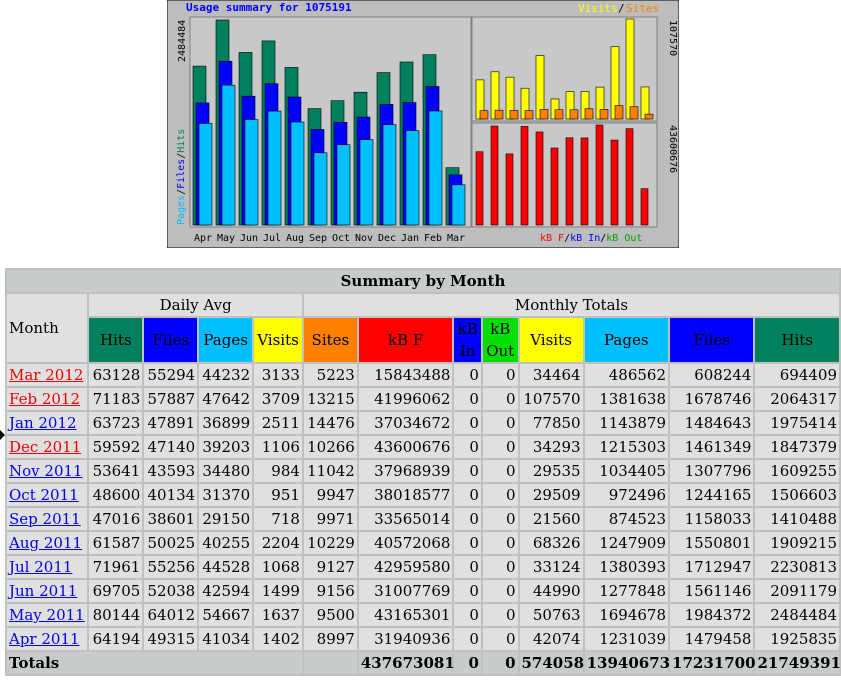 This screenshot has width=841, height=686. I want to click on value-cell: 34480, so click(226, 471).